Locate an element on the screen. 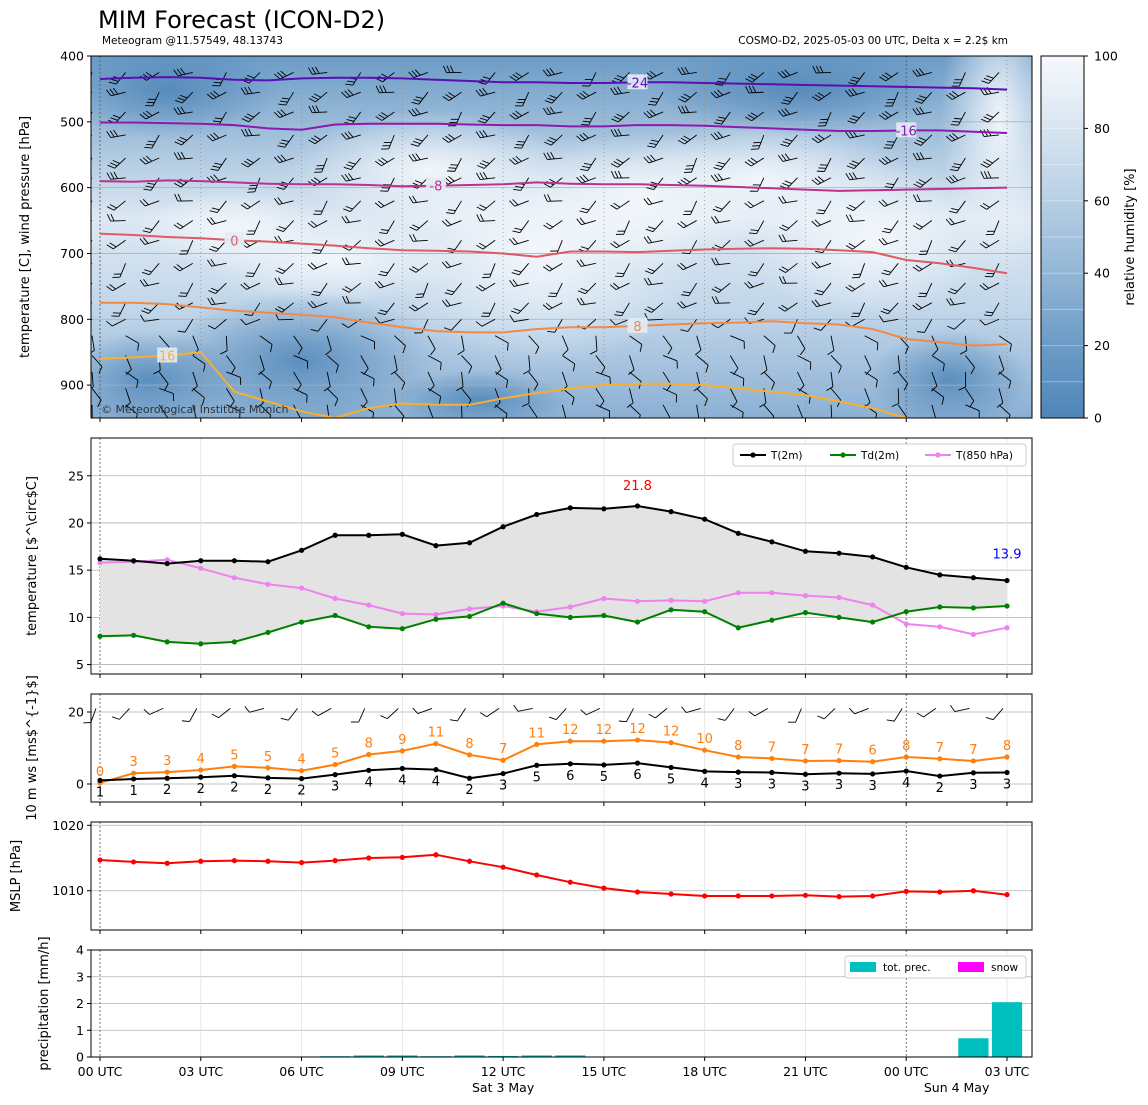  humidity-colorbar: 0 20 40 60 80 100 relative humidity [%] is located at coordinates (1089, 237).